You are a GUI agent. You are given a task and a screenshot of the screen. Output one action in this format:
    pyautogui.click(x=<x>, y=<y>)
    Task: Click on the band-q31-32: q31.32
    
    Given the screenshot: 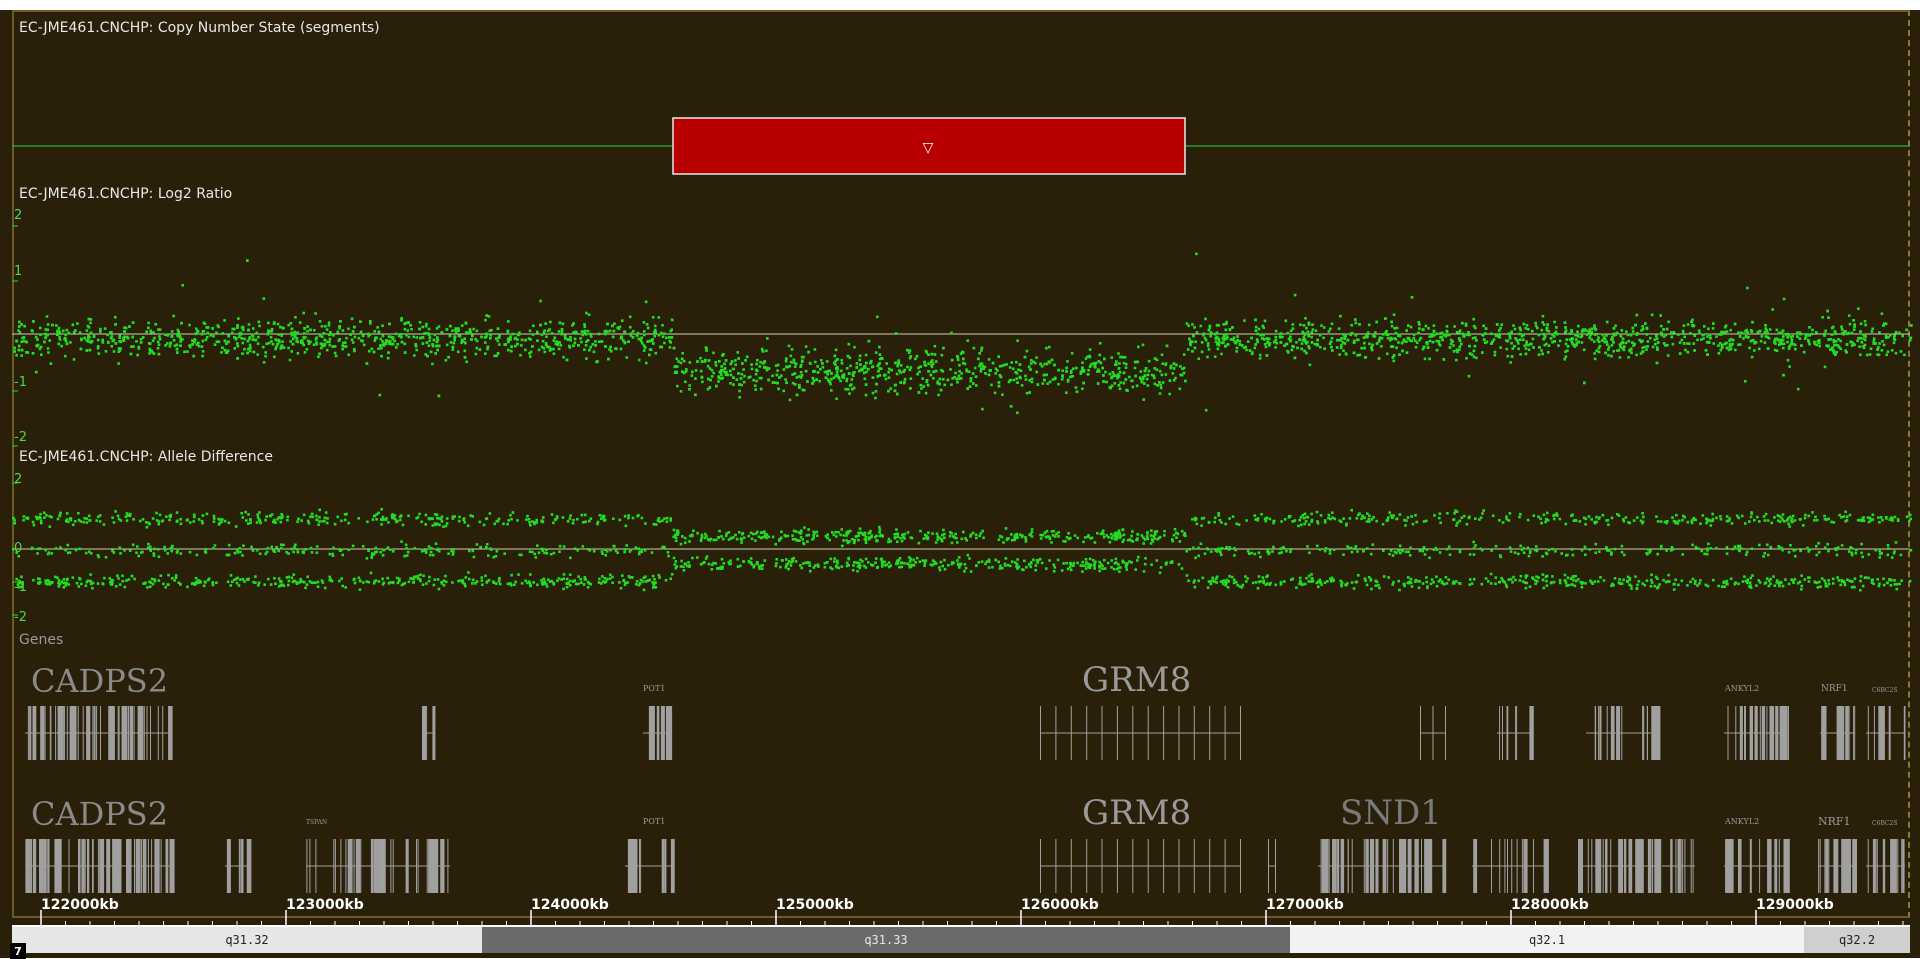 What is the action you would take?
    pyautogui.click(x=247, y=940)
    